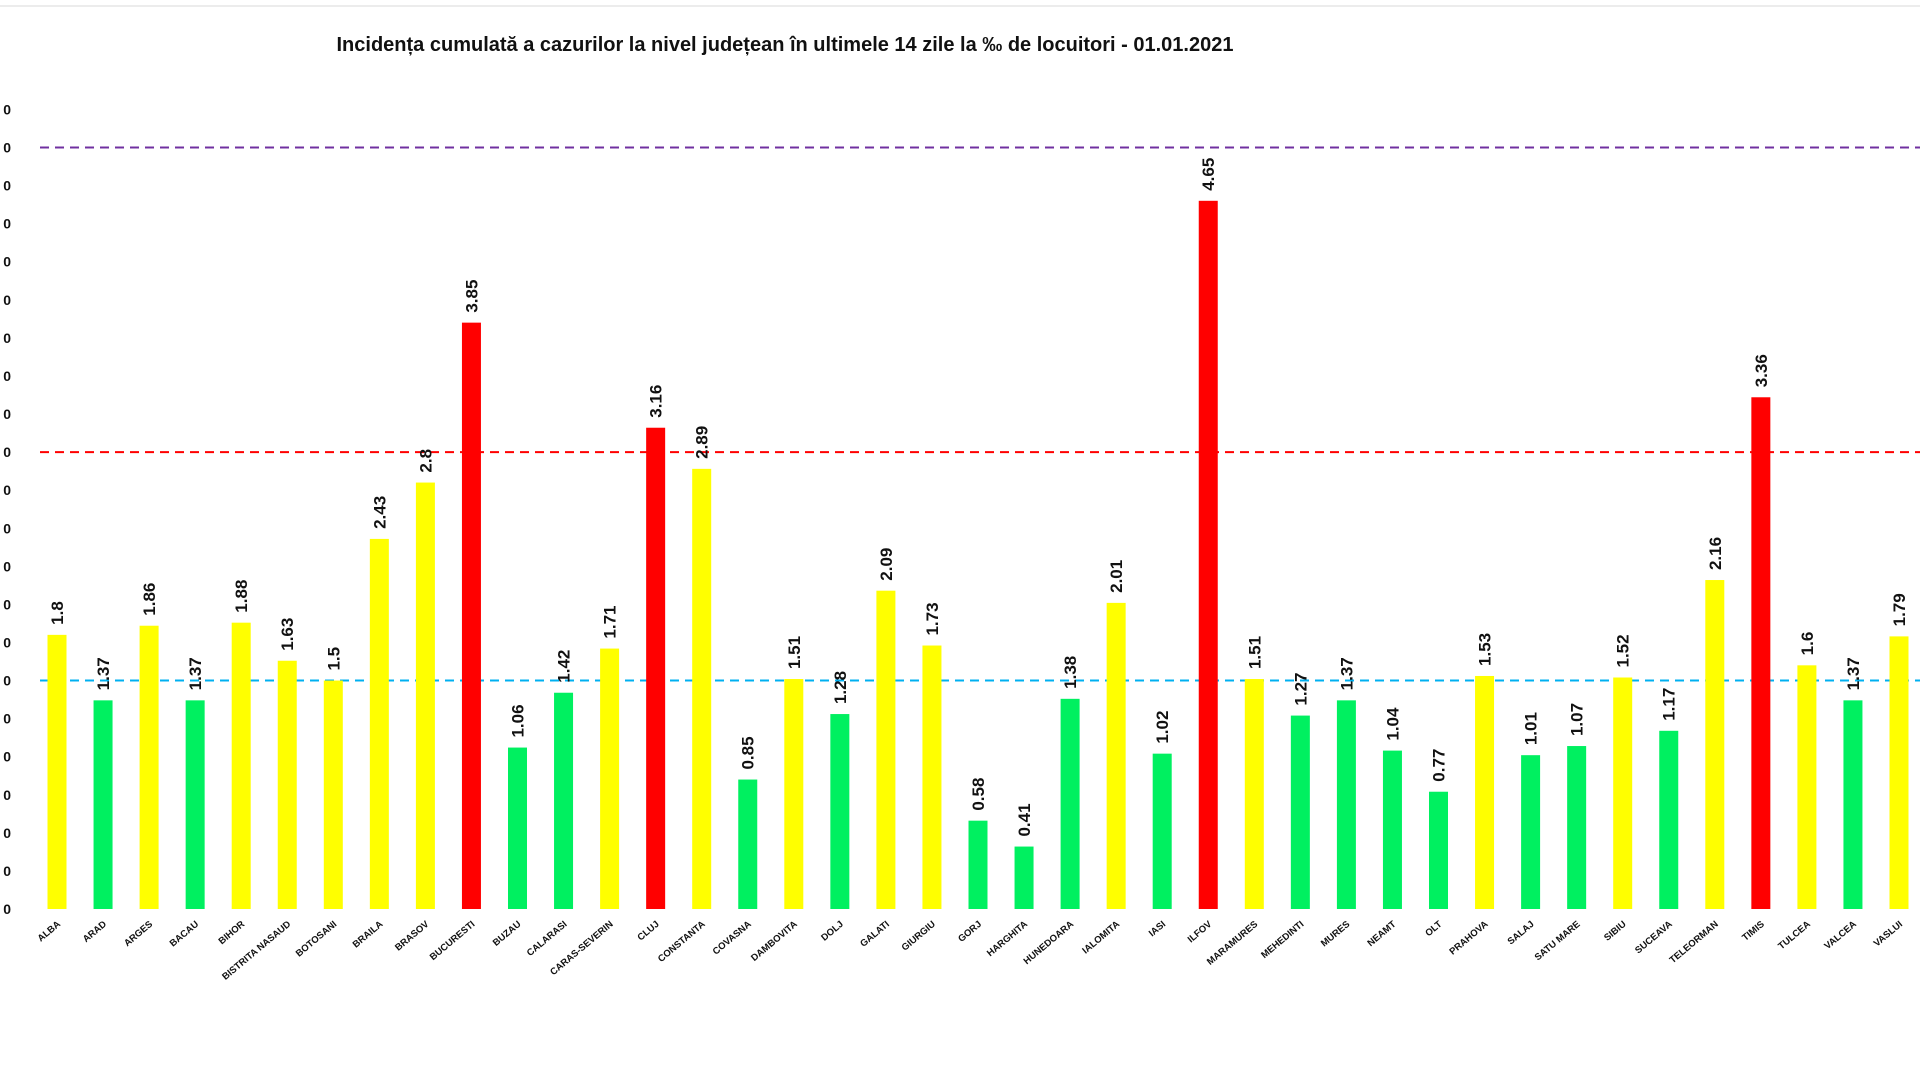  I want to click on bar-olt, so click(1438, 850).